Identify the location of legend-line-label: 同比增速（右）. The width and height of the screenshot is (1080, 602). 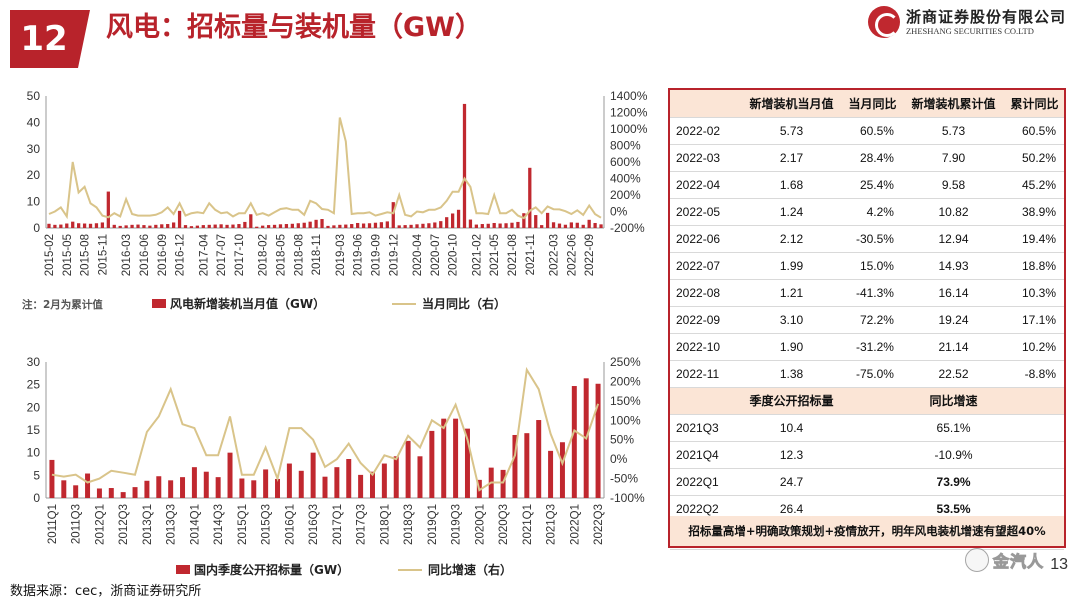
(470, 569).